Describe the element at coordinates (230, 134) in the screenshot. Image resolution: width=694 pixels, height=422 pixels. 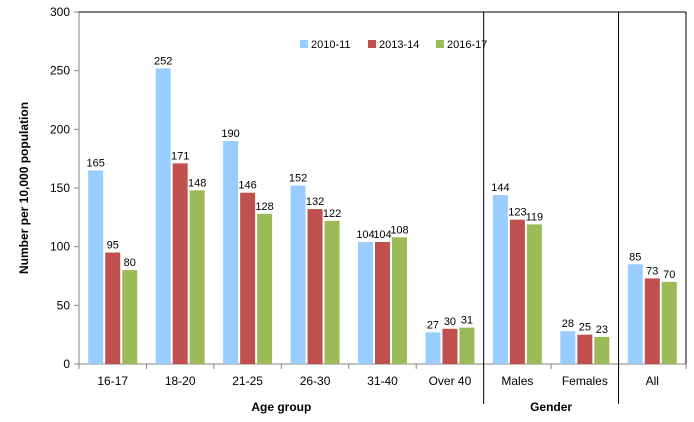
I see `data-label: 190` at that location.